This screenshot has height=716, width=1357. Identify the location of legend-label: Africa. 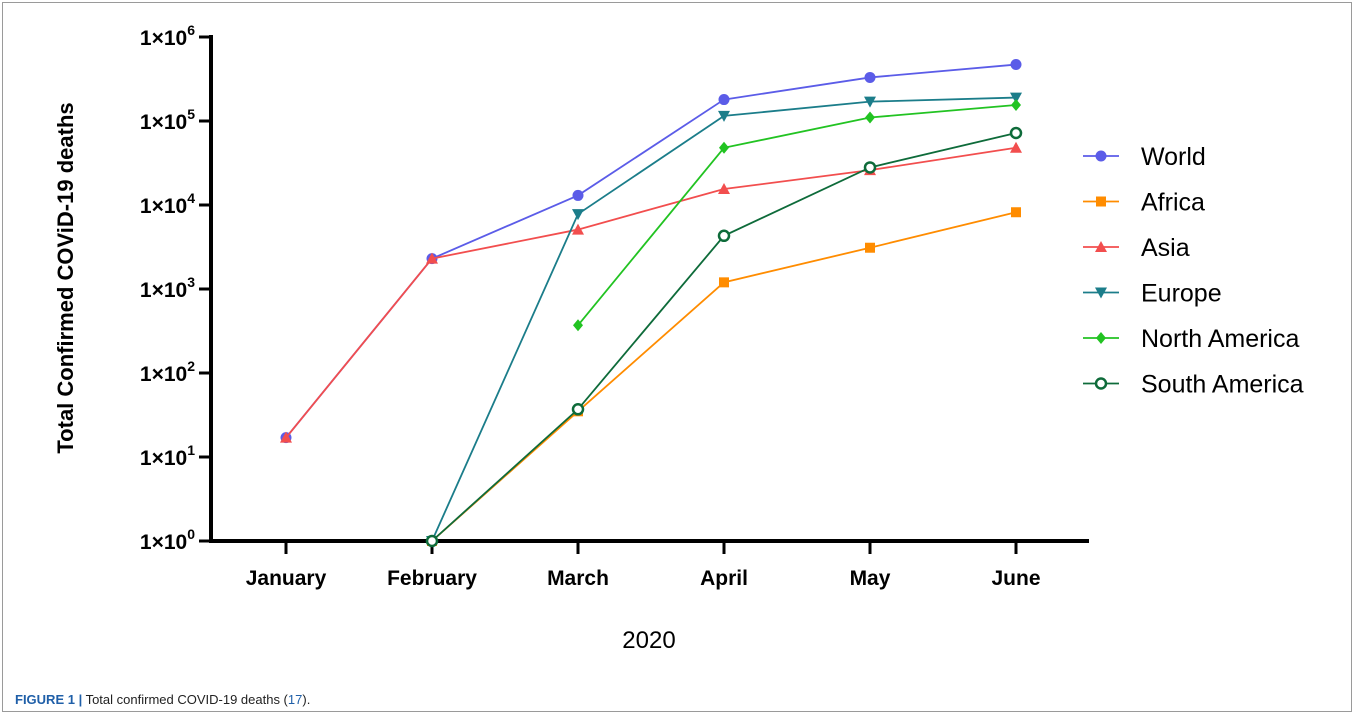
(1173, 203).